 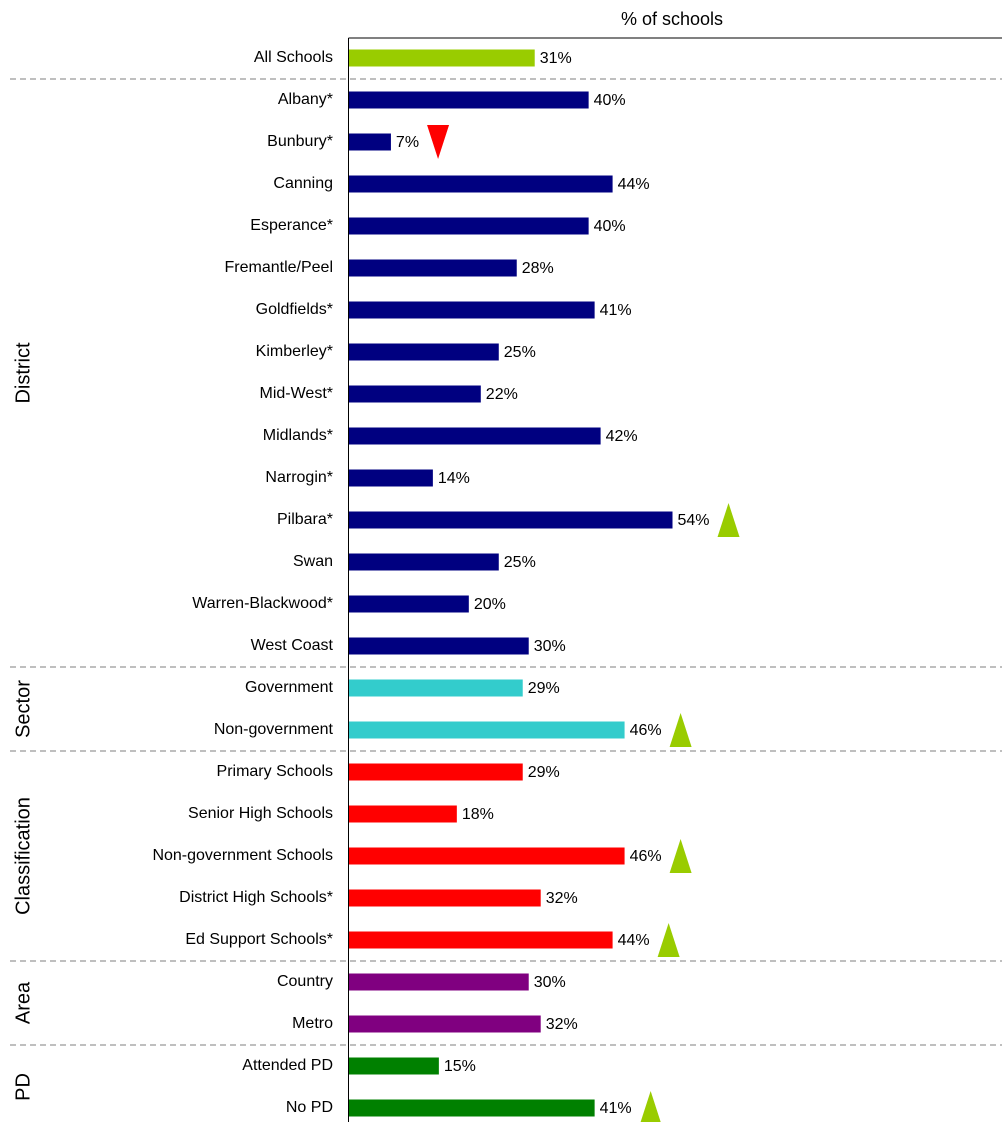 I want to click on category-label: West Coast, so click(x=292, y=645).